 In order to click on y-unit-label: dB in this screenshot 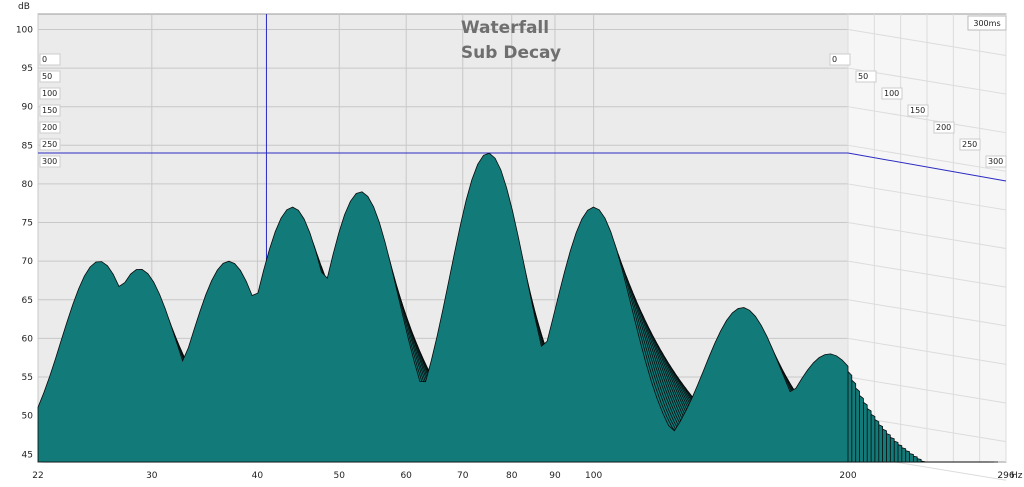, I will do `click(24, 7)`.